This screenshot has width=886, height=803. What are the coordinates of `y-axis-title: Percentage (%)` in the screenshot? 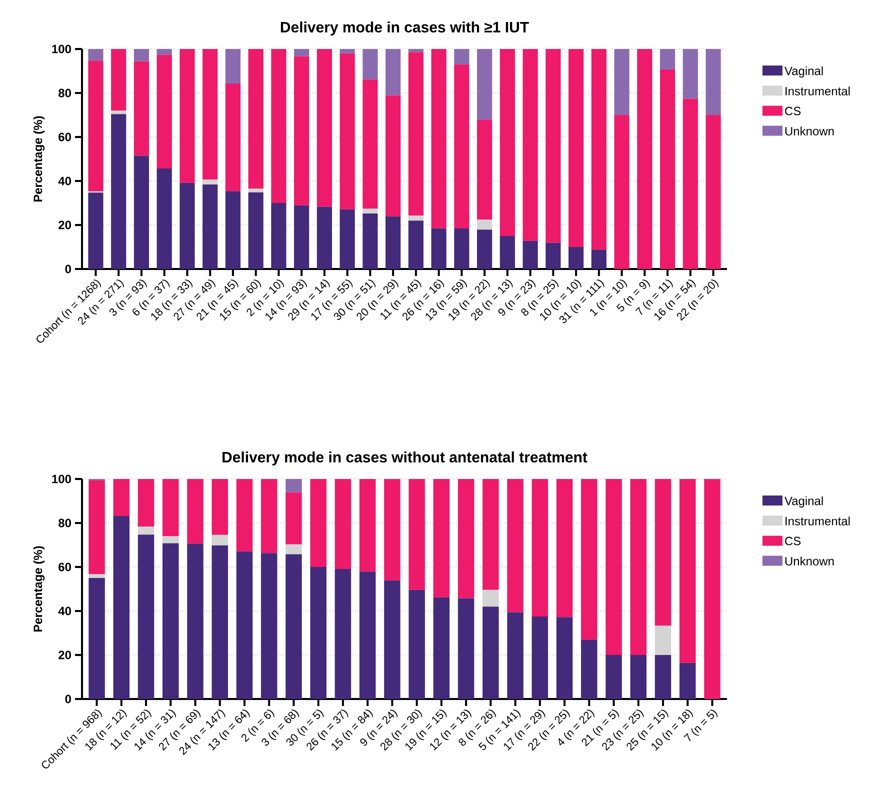 It's located at (39, 589).